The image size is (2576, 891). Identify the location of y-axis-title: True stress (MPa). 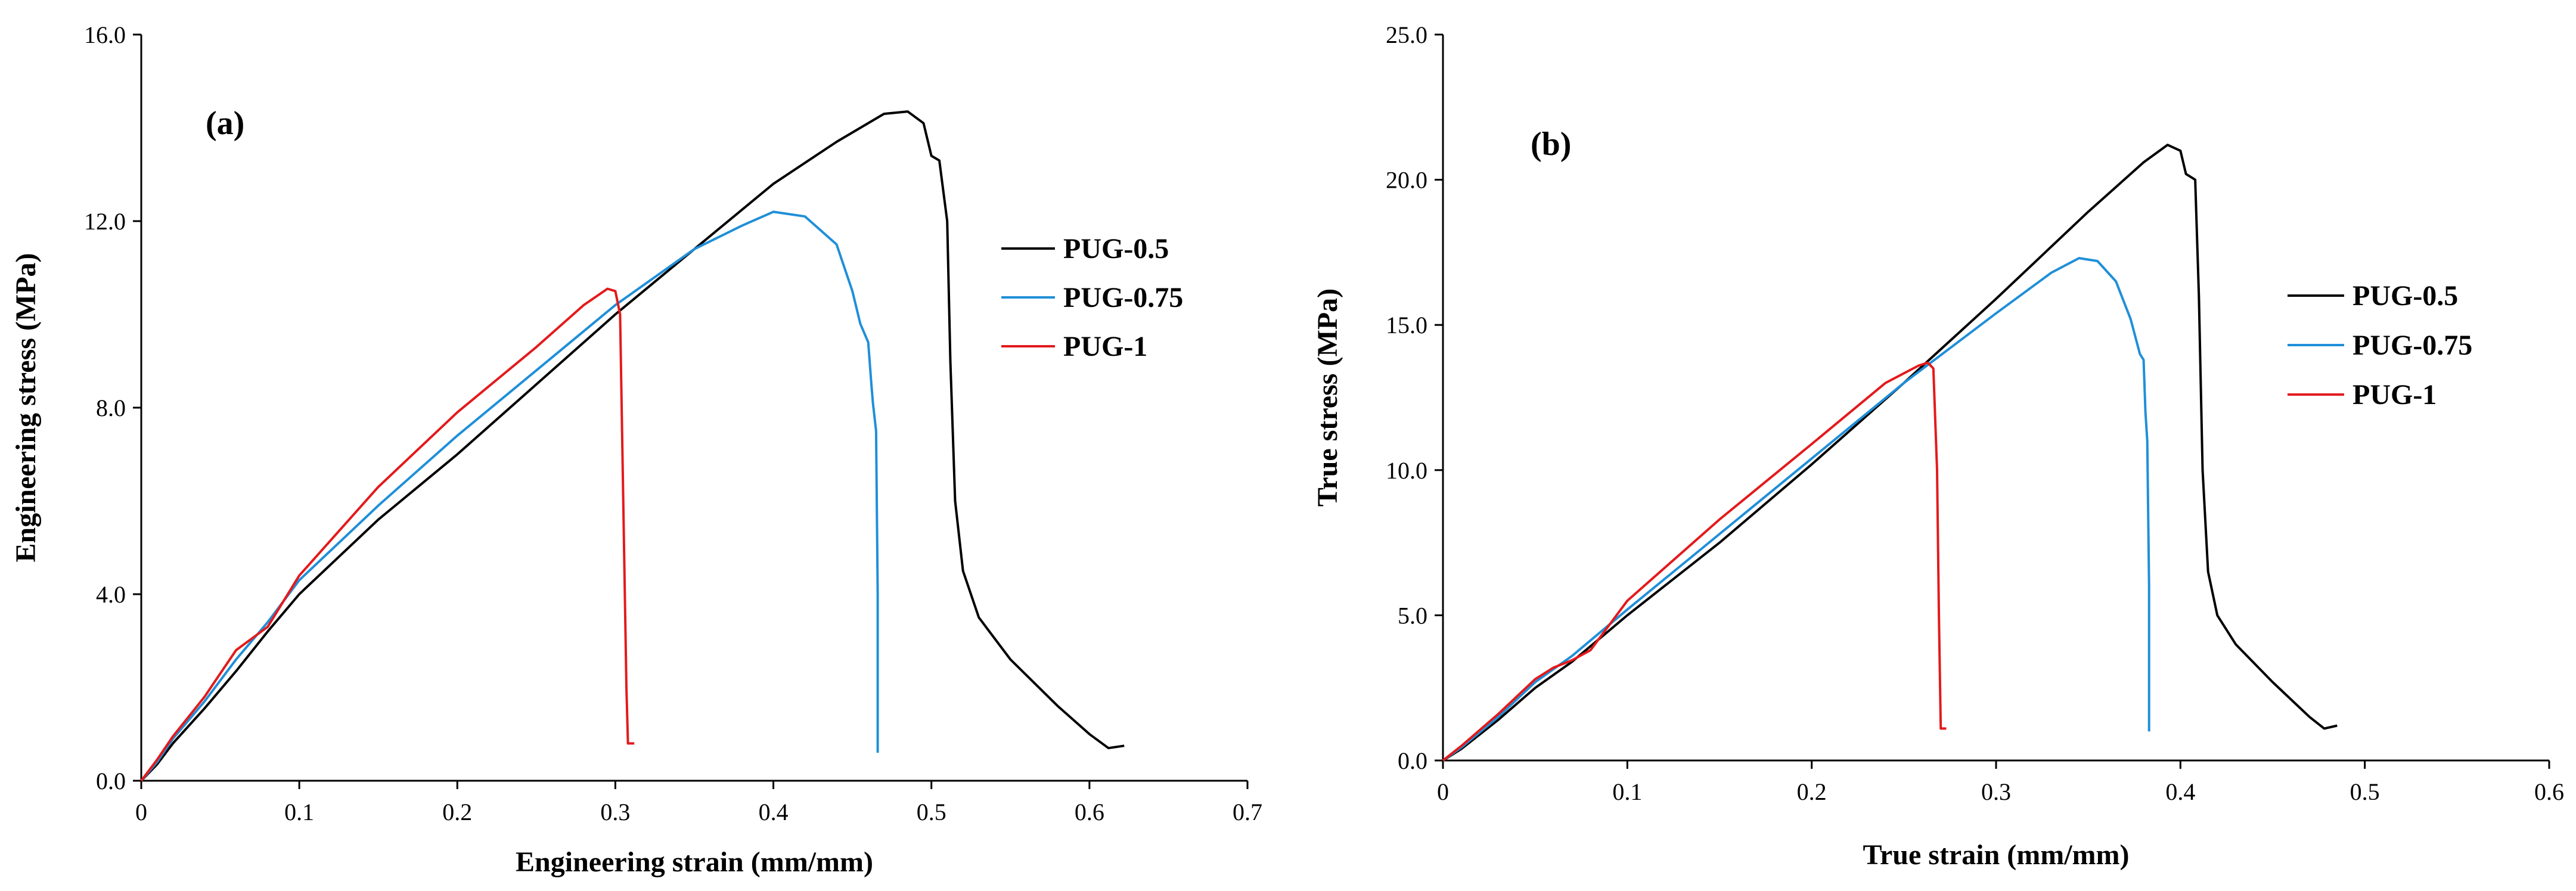
(1328, 397).